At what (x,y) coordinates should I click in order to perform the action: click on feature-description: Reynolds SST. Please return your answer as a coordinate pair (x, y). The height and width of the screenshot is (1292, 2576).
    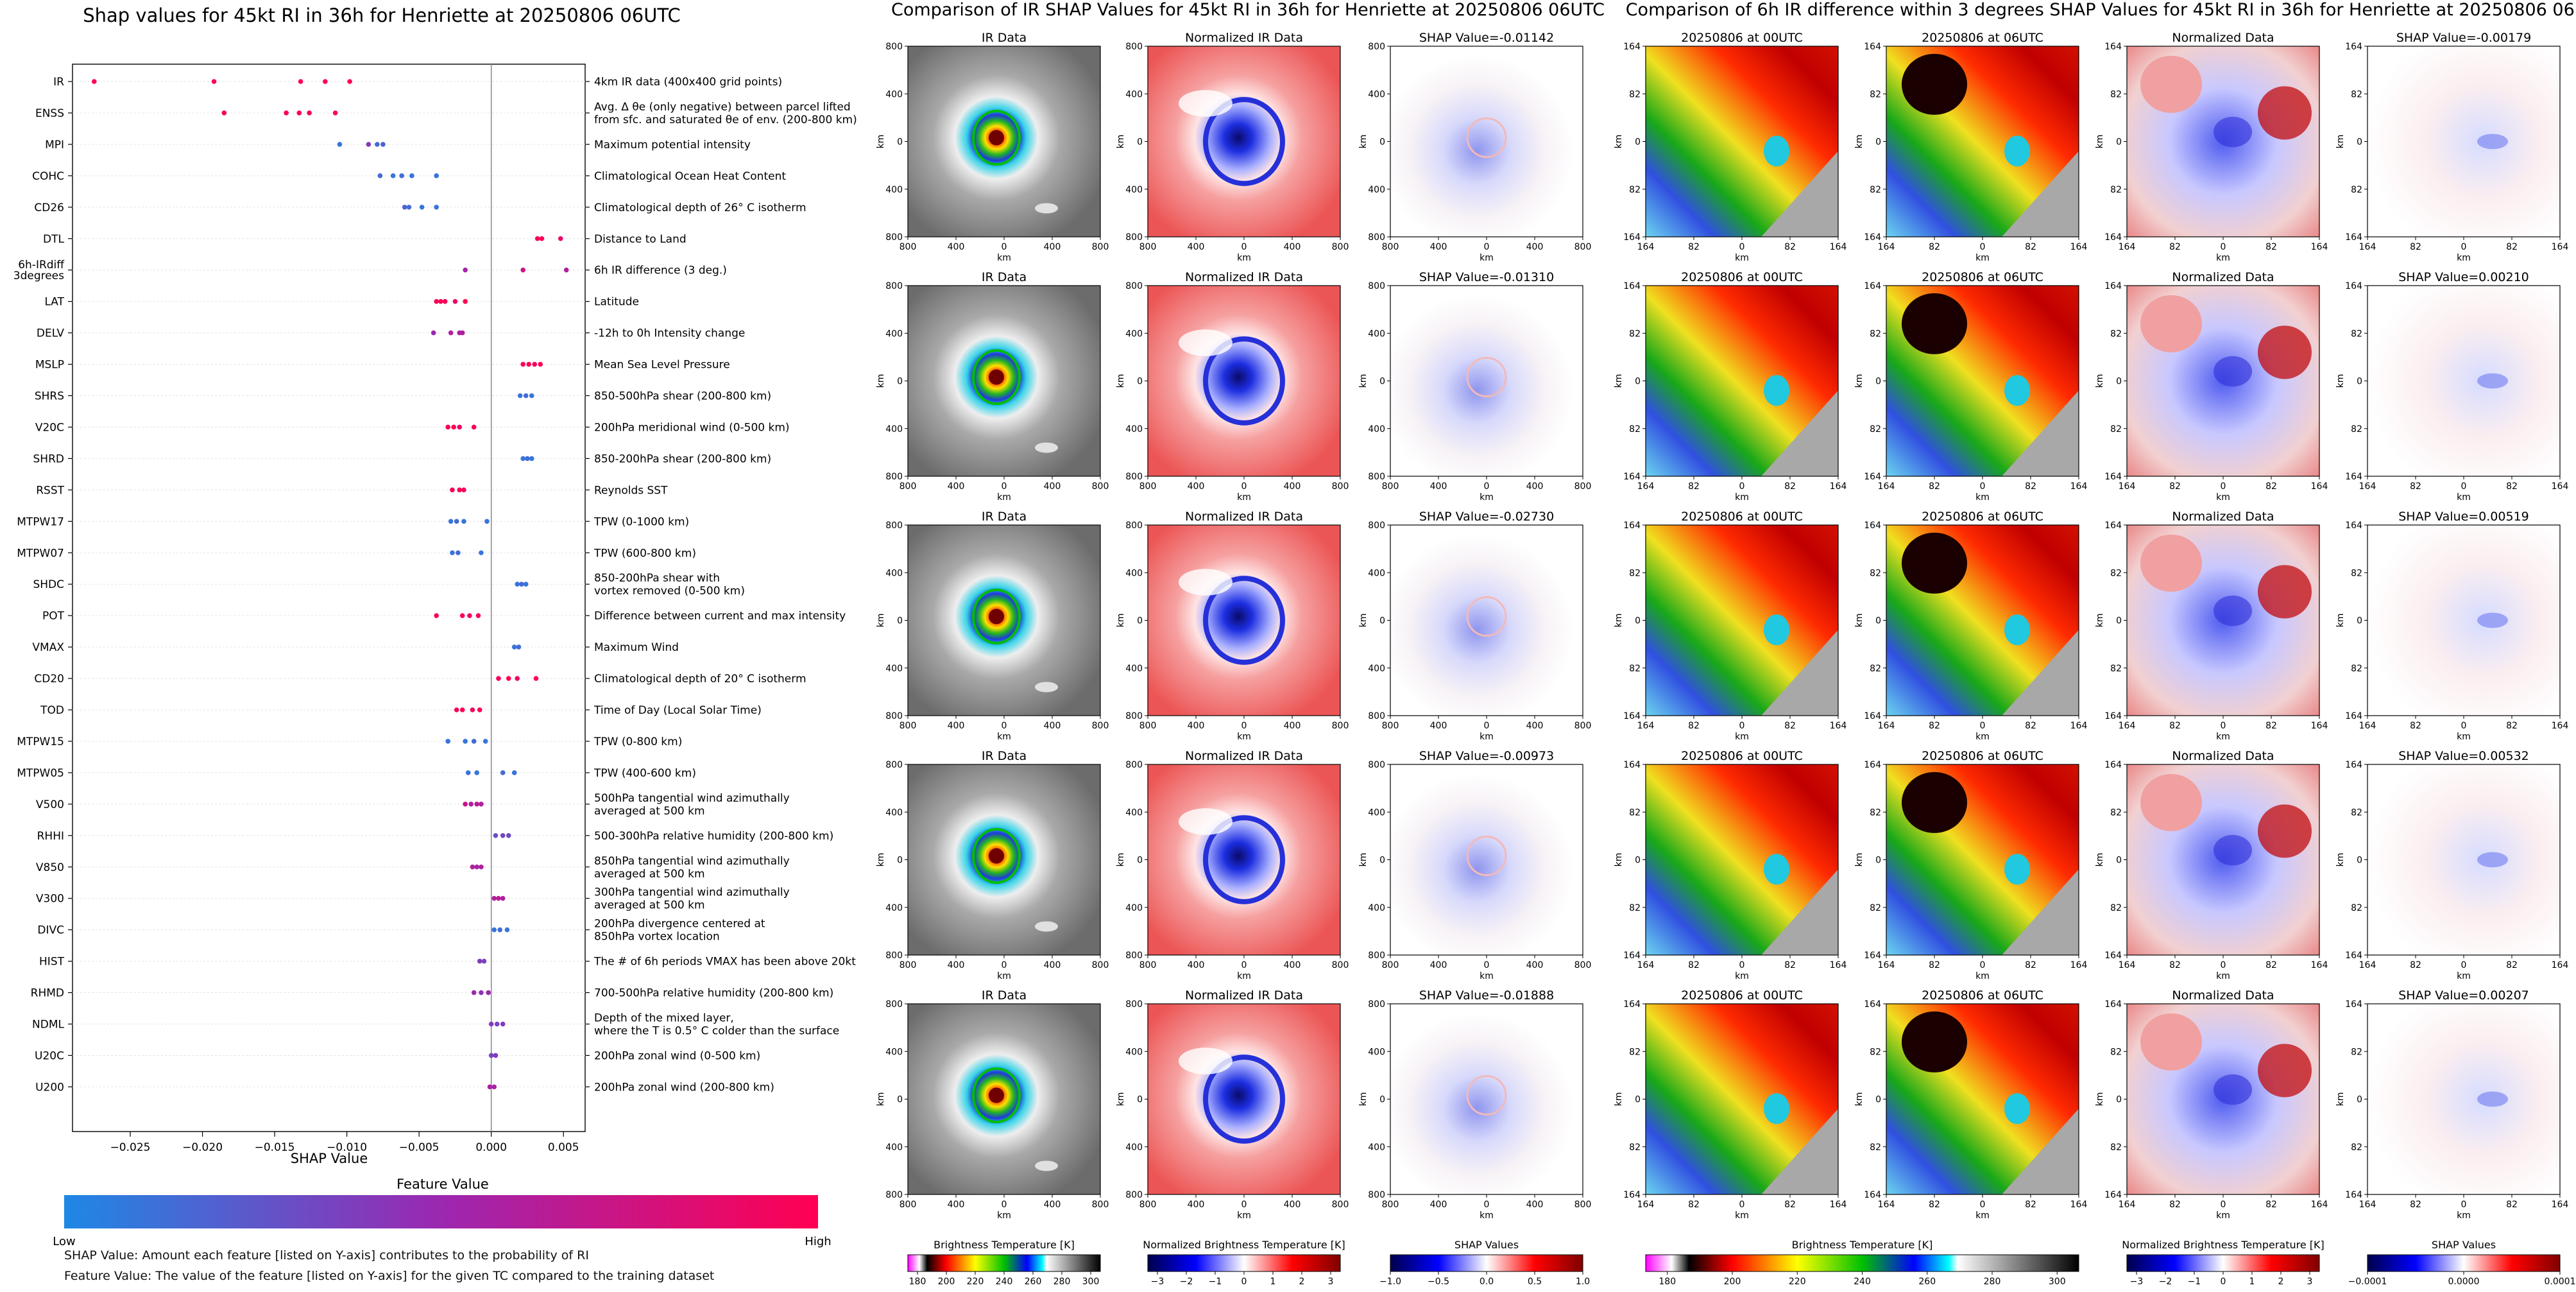
    Looking at the image, I should click on (631, 491).